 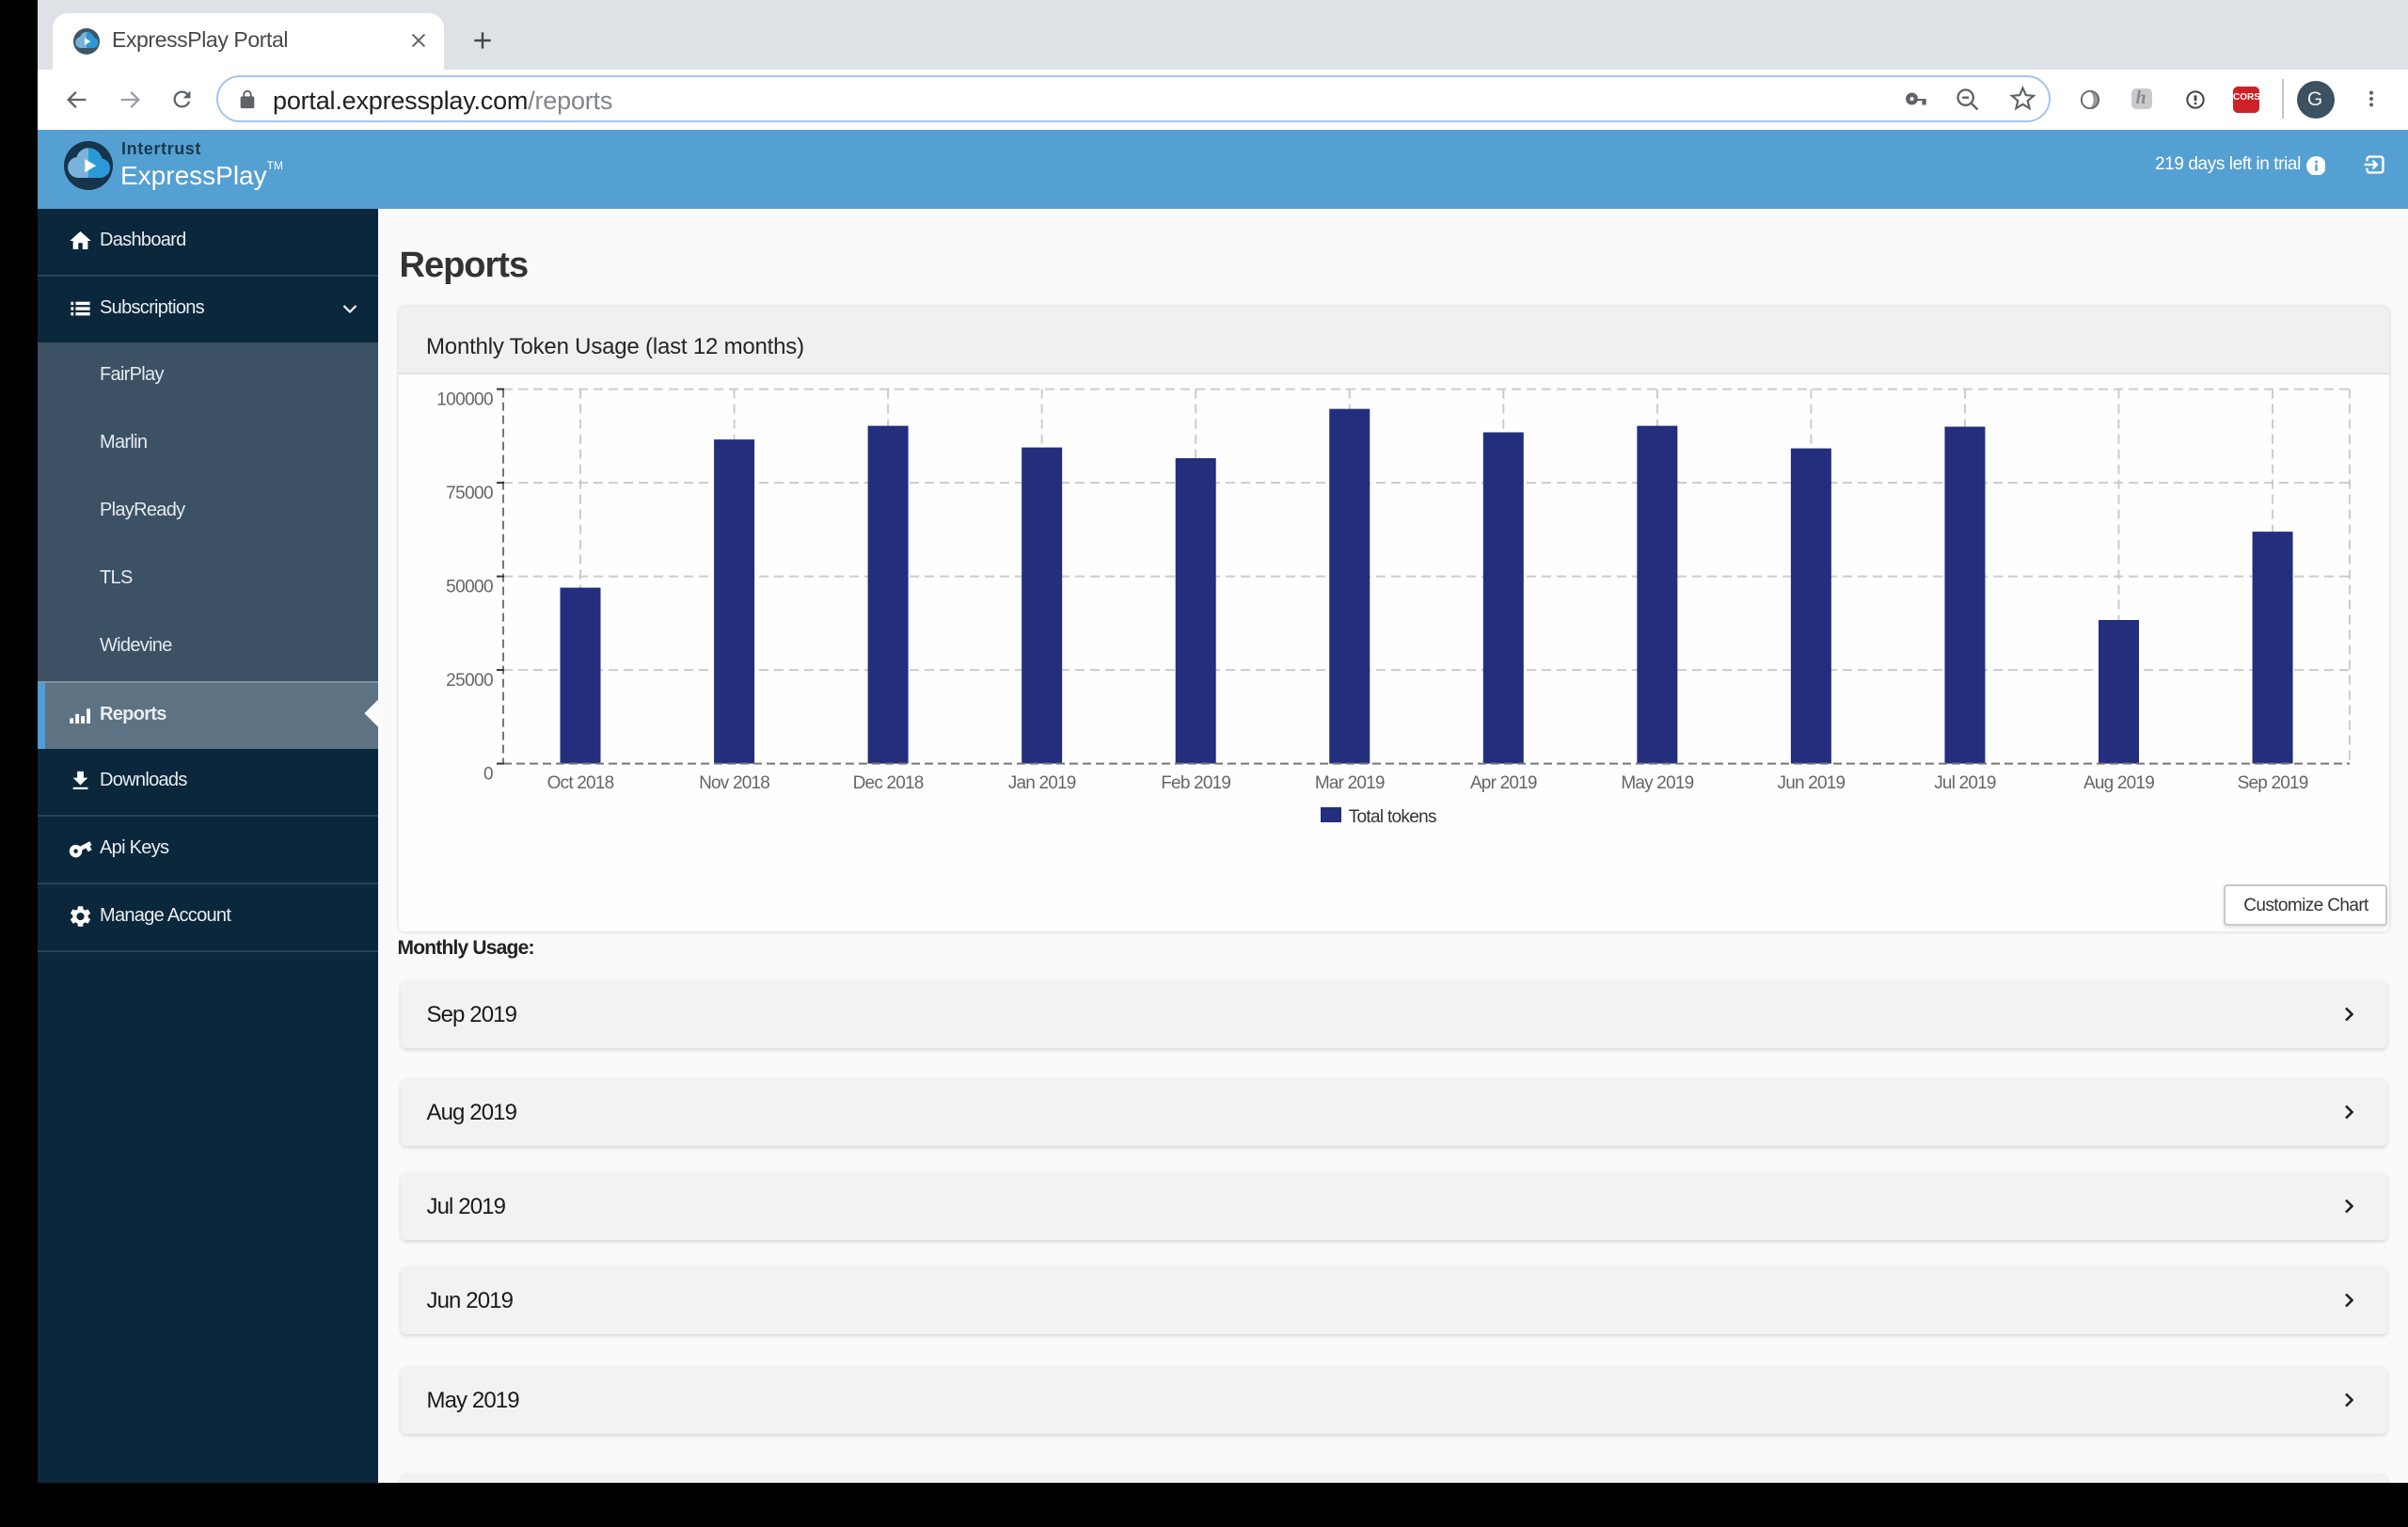 What do you see at coordinates (1194, 784) in the screenshot?
I see `svg-text: Feb 2019` at bounding box center [1194, 784].